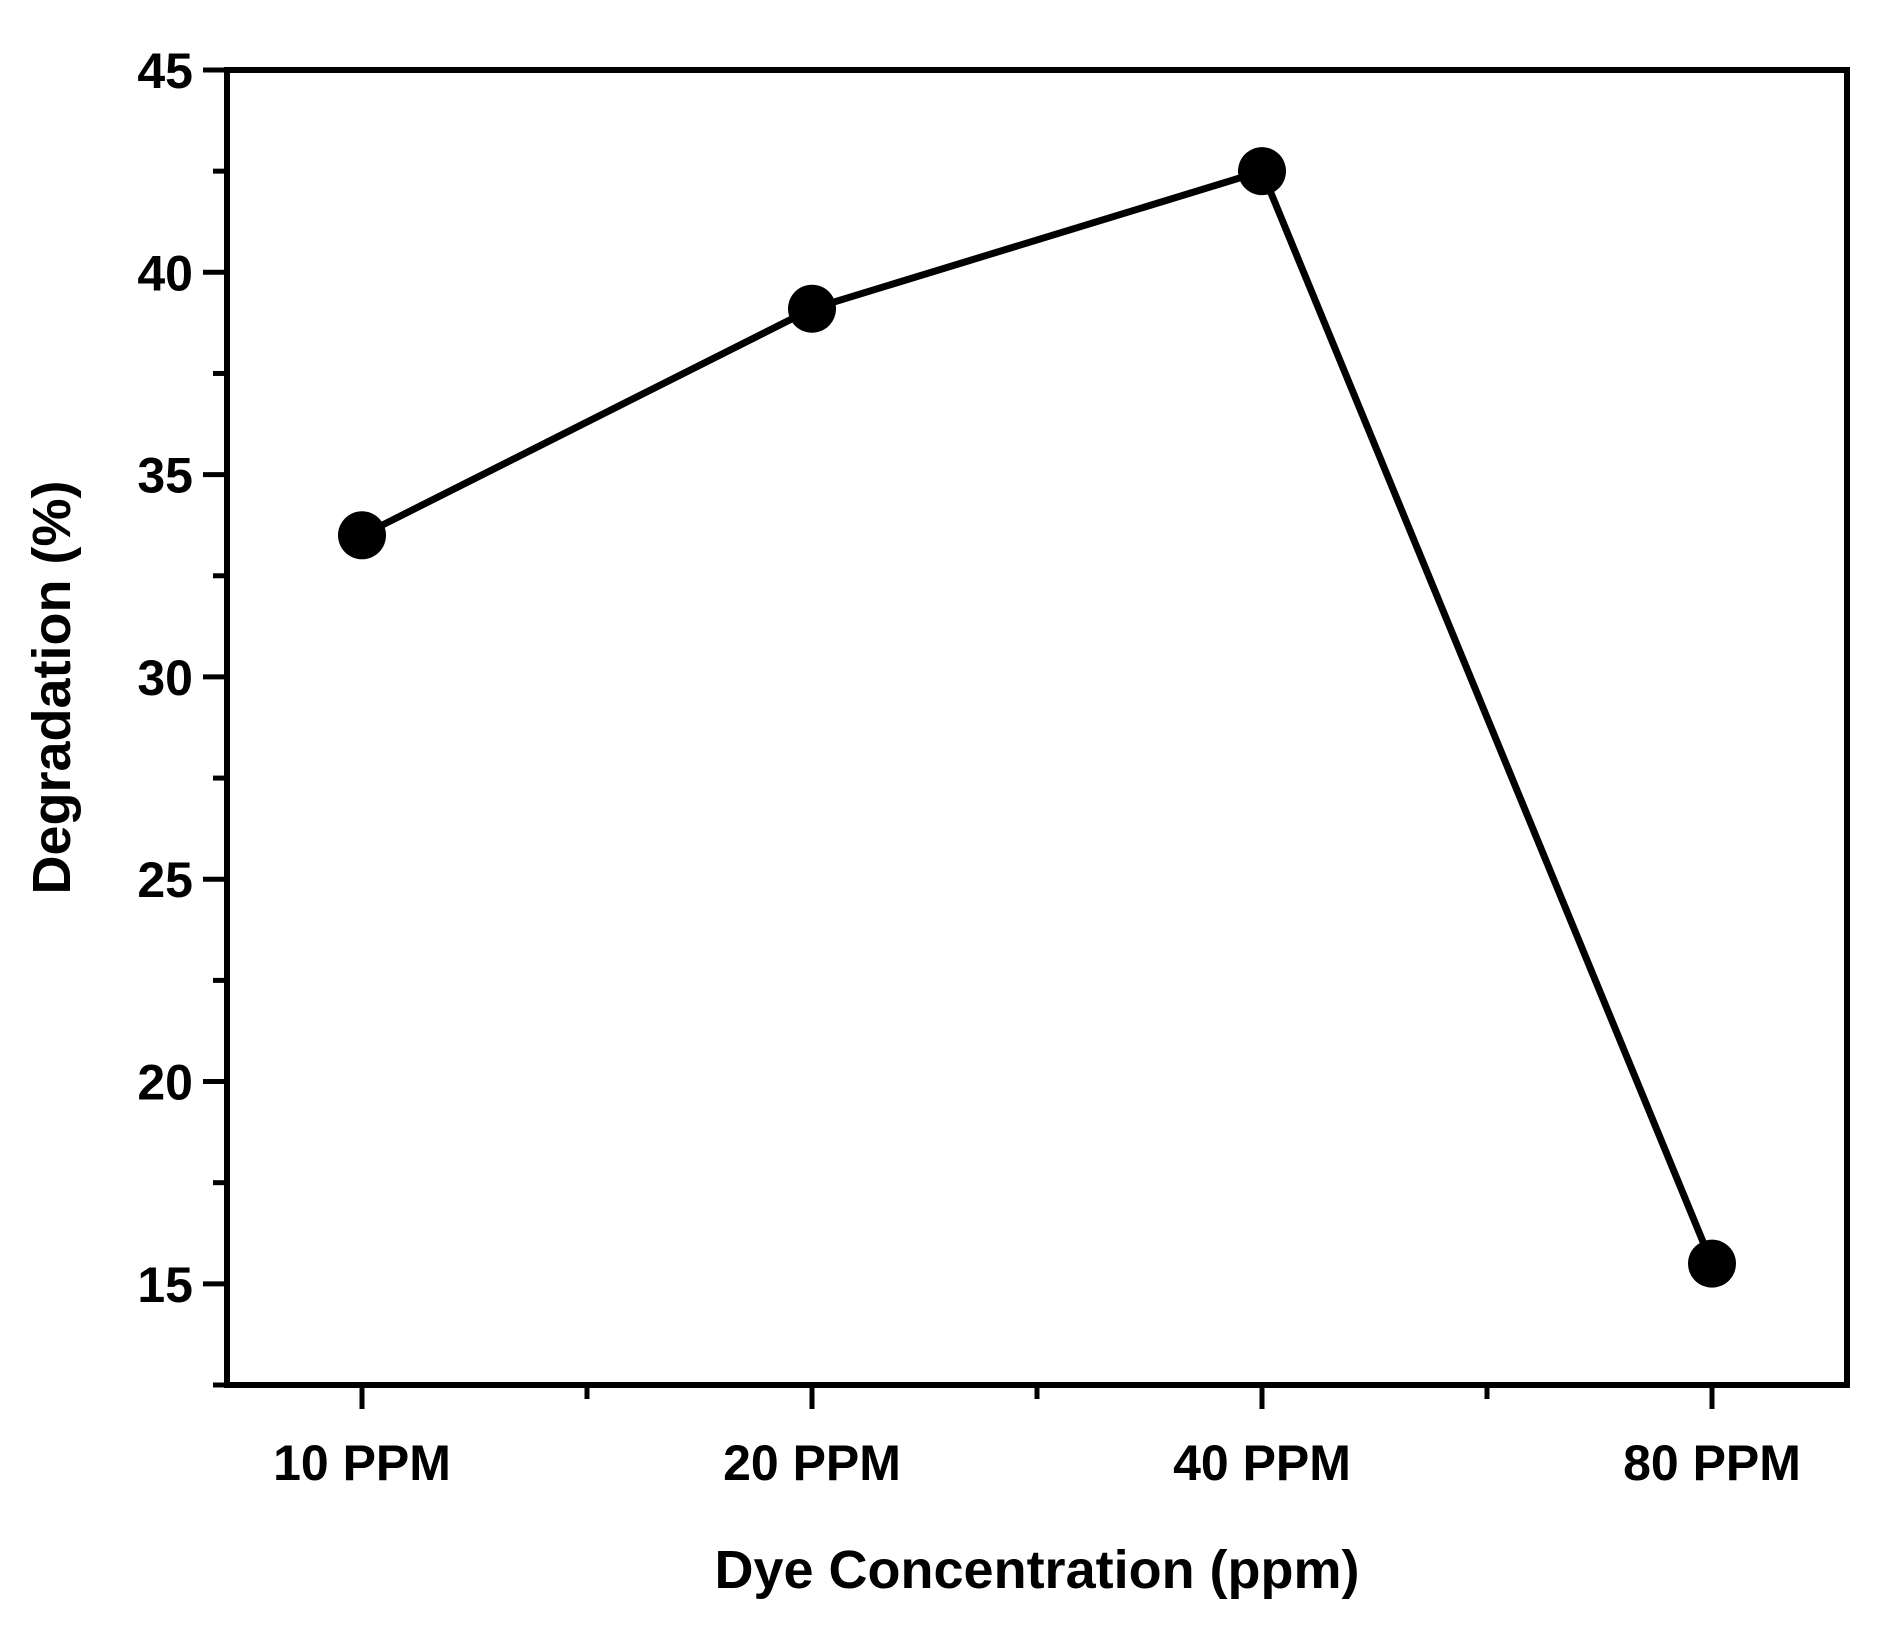 Image resolution: width=1877 pixels, height=1634 pixels. Describe the element at coordinates (362, 1463) in the screenshot. I see `x-tick-label: 10 PPM` at that location.